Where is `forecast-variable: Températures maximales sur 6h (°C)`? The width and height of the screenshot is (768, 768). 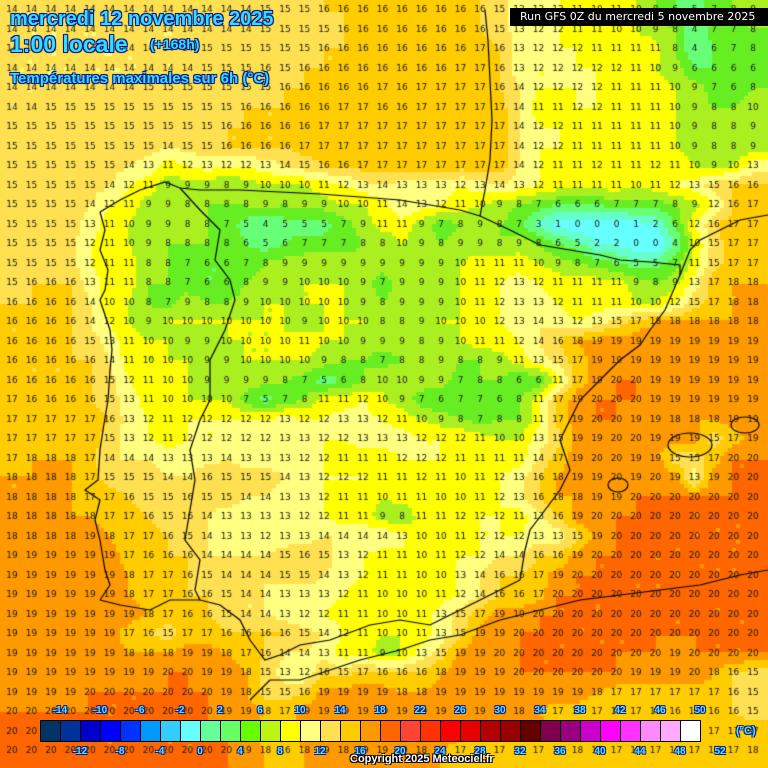 forecast-variable: Températures maximales sur 6h (°C) is located at coordinates (140, 78).